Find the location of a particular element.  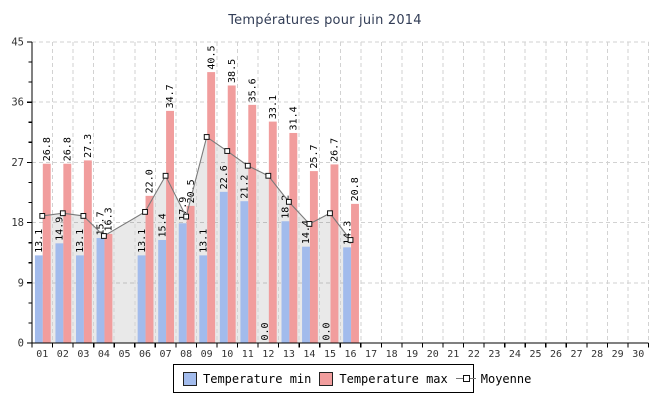

bar-max-label: 26.7 is located at coordinates (335, 150).